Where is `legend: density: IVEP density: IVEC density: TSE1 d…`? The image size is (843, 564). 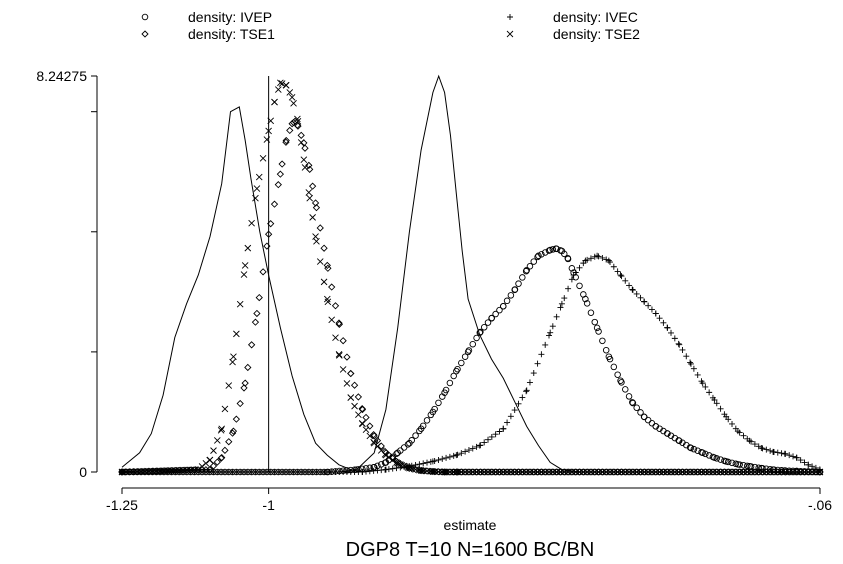 legend: density: IVEP density: IVEC density: TSE1 d… is located at coordinates (390, 25).